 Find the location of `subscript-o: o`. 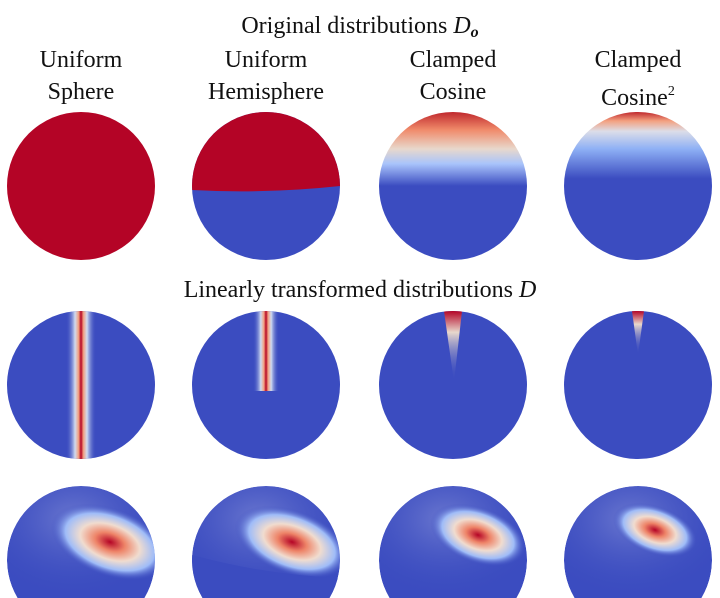

subscript-o: o is located at coordinates (474, 32).